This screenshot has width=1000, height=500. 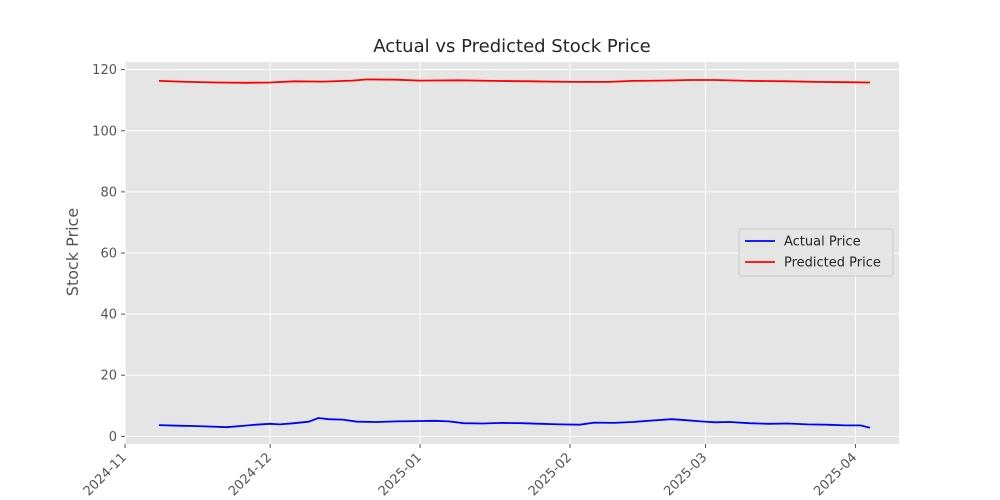 What do you see at coordinates (108, 376) in the screenshot?
I see `y-tick-label: 20` at bounding box center [108, 376].